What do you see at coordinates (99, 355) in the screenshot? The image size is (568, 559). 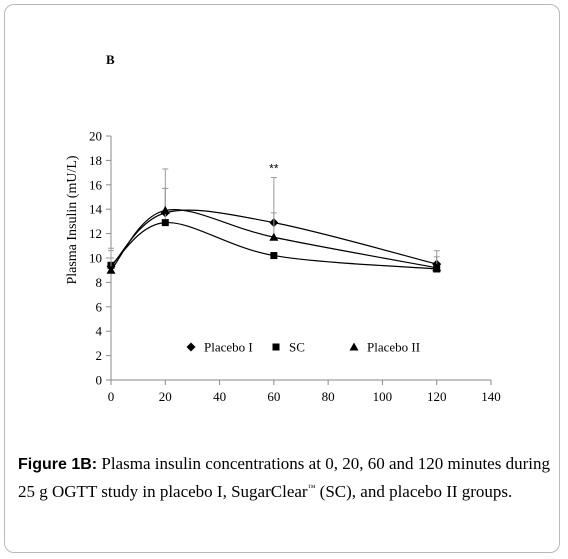 I see `y-tick-label: 2` at bounding box center [99, 355].